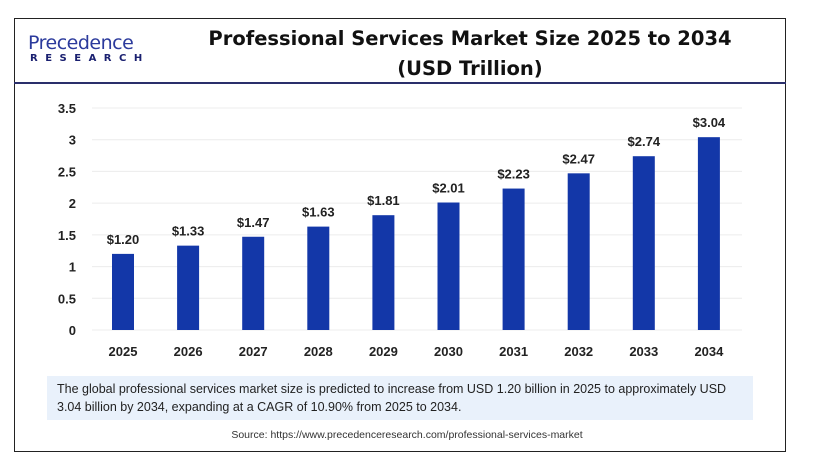 The height and width of the screenshot is (464, 814). What do you see at coordinates (90, 58) in the screenshot?
I see `logo-sub: RESEARCH` at bounding box center [90, 58].